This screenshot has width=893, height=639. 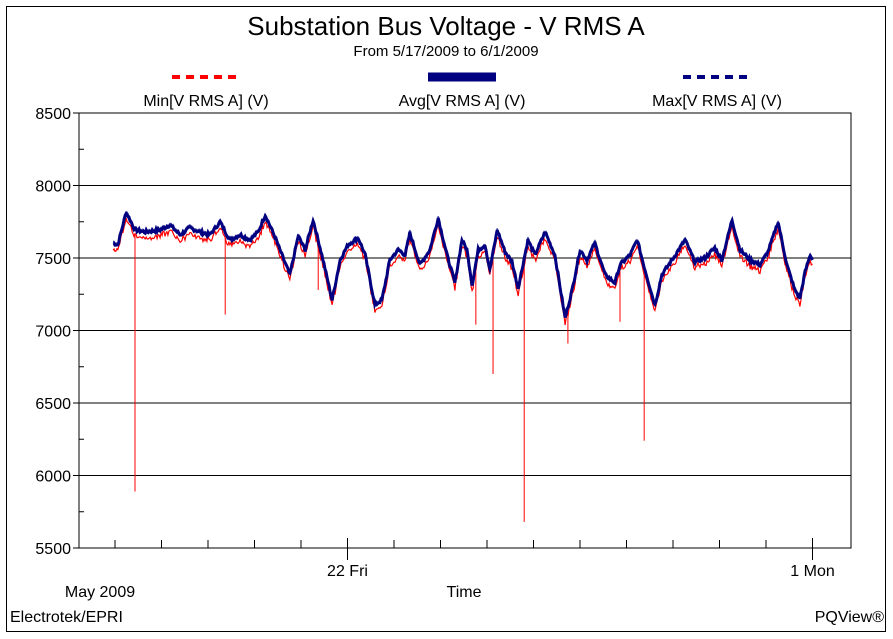 What do you see at coordinates (462, 101) in the screenshot?
I see `legend-label-avg: Avg[V RMS A] (V)` at bounding box center [462, 101].